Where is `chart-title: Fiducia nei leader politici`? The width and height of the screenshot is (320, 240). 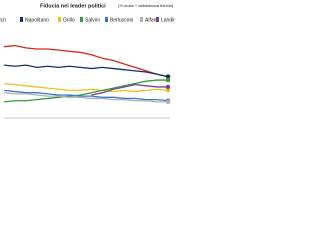 chart-title: Fiducia nei leader politici is located at coordinates (73, 6).